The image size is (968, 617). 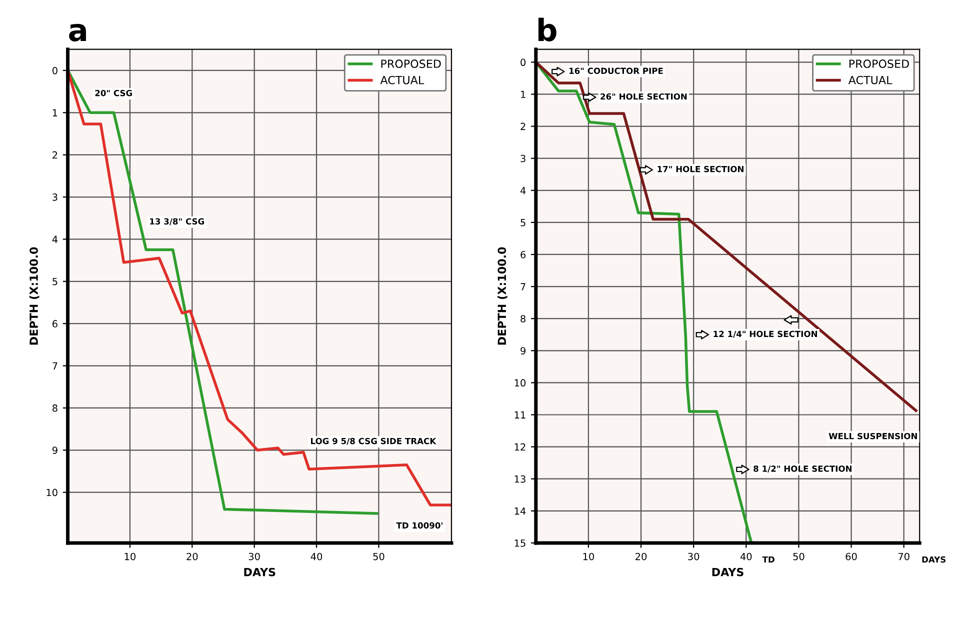 What do you see at coordinates (851, 556) in the screenshot?
I see `x-tick-label: 60` at bounding box center [851, 556].